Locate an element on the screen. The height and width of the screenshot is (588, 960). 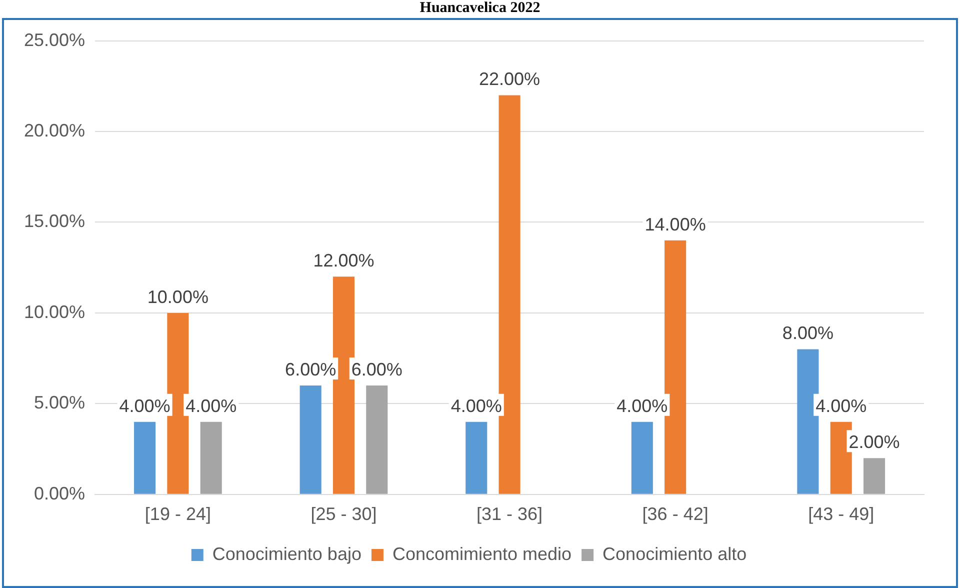
y-tick-label: 15.00% is located at coordinates (55, 221).